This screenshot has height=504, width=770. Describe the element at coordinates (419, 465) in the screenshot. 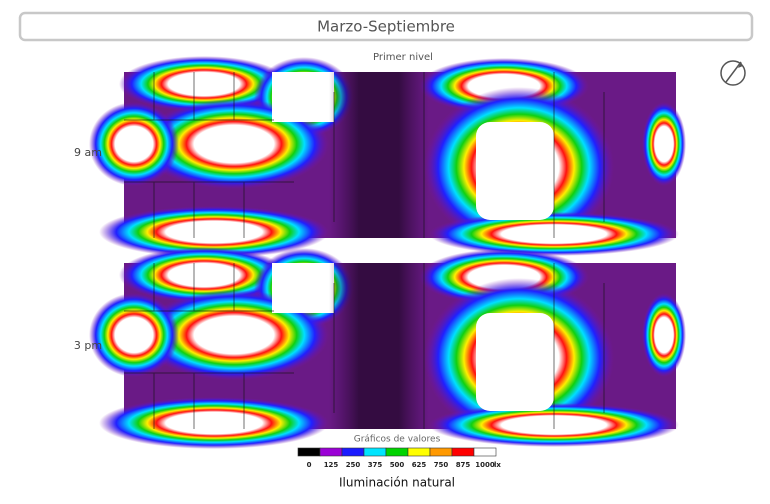

I see `legend-tick: 625` at that location.